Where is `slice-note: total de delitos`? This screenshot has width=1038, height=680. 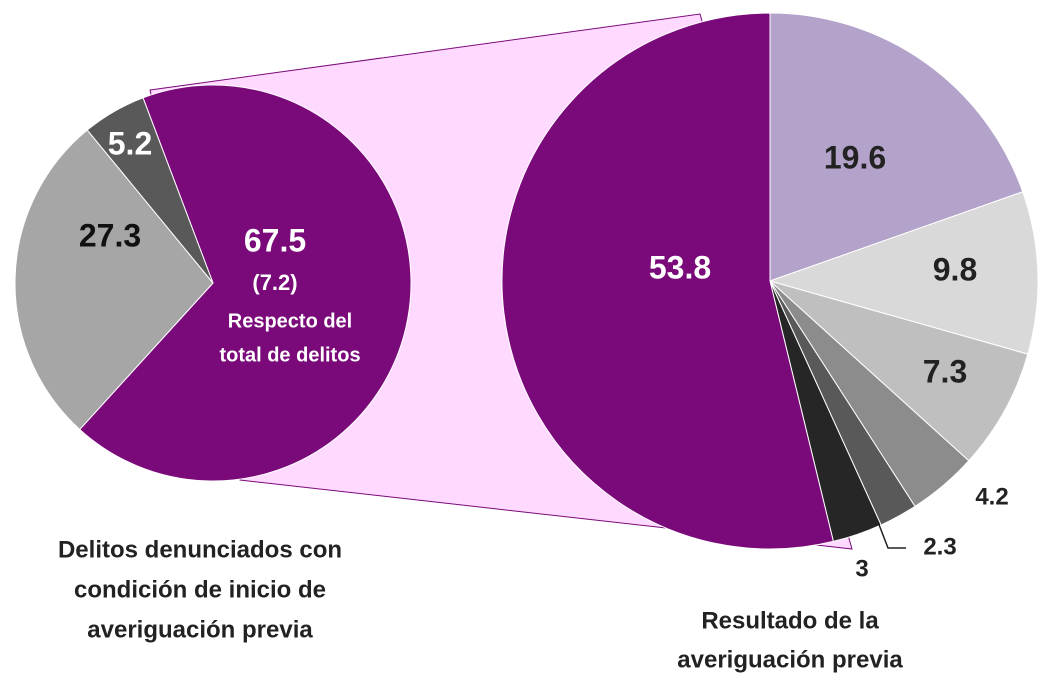 slice-note: total de delitos is located at coordinates (289, 355).